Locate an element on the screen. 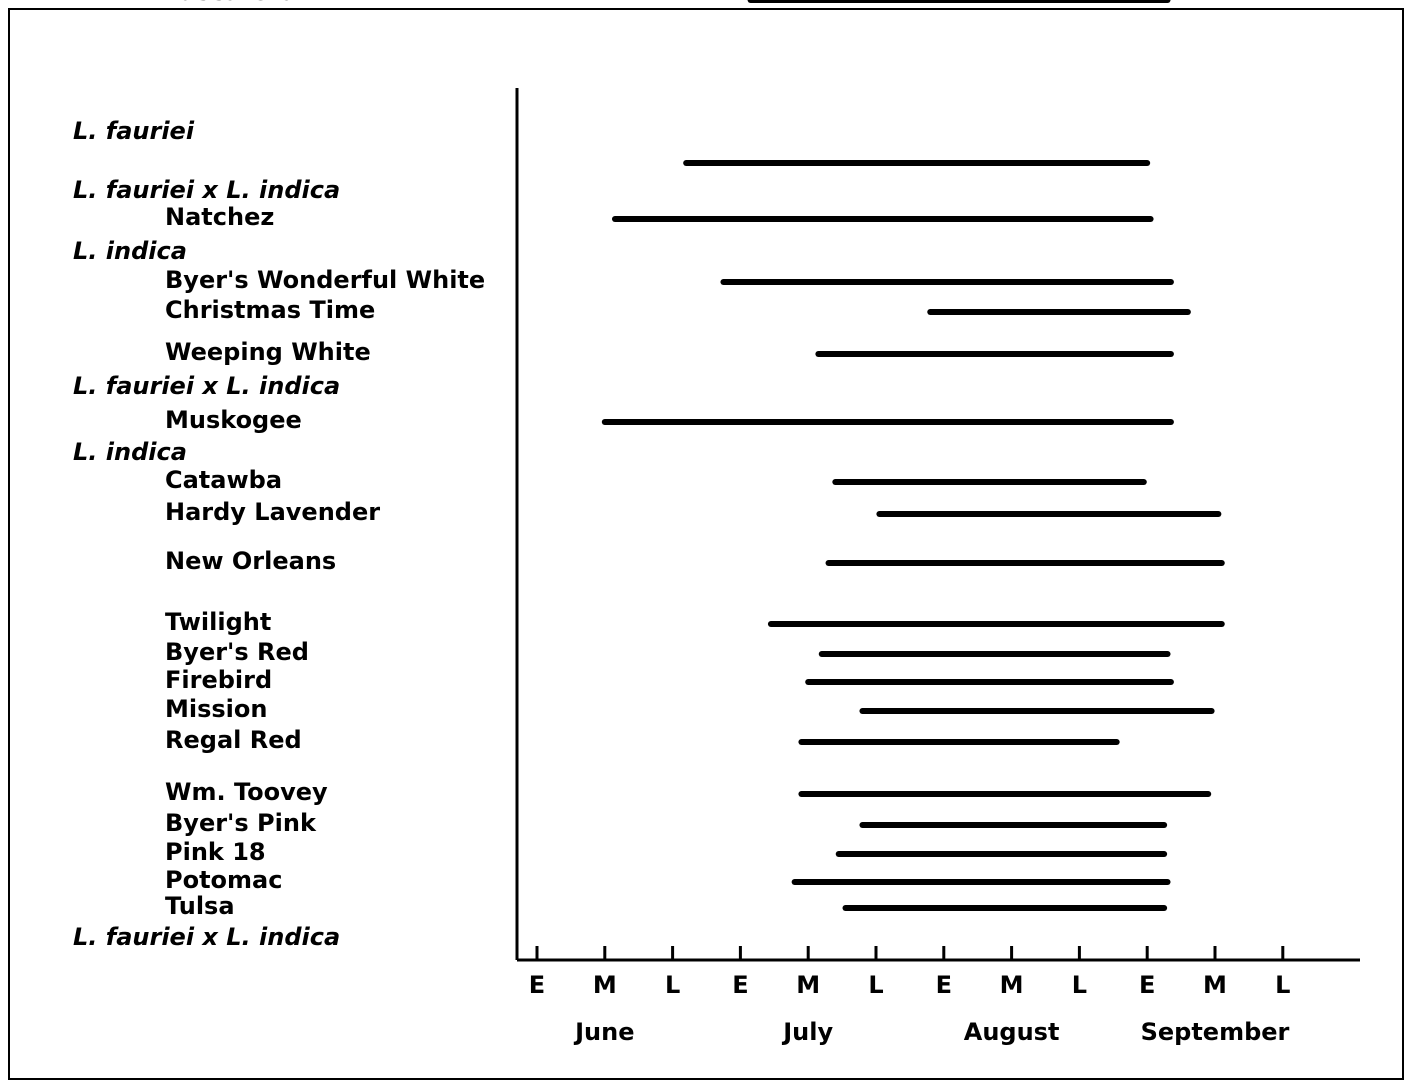 This screenshot has height=1087, width=1412. cultivar-label: Twilight is located at coordinates (218, 622).